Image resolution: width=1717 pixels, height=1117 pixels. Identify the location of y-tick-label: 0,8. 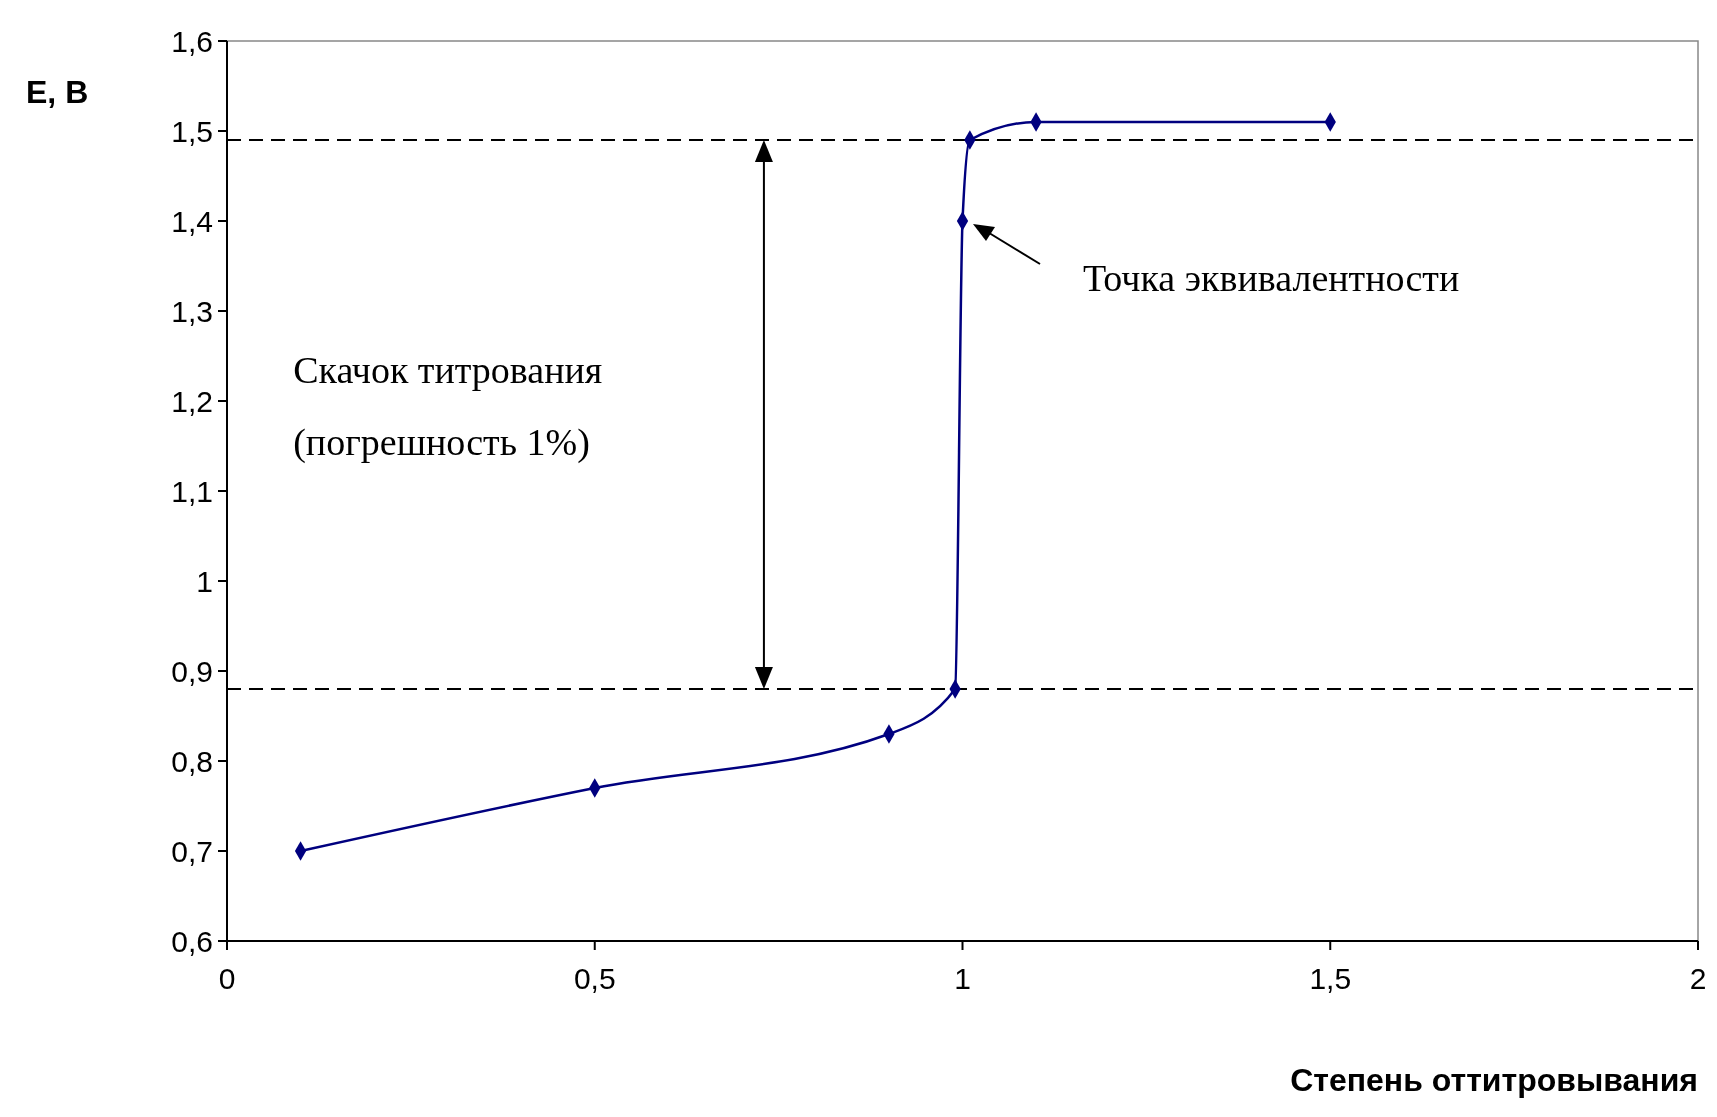
(192, 761).